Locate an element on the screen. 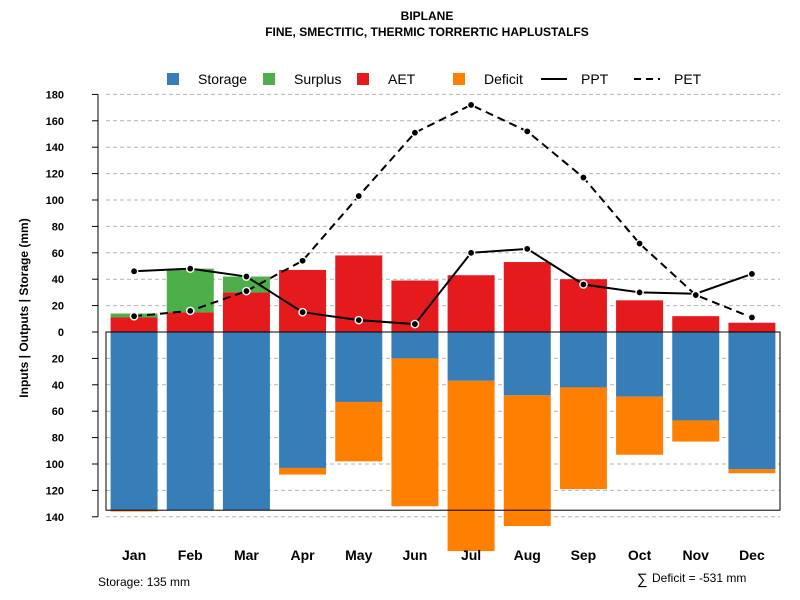 This screenshot has width=800, height=600. legend: Storage Surplus AET Deficit PPT PET is located at coordinates (434, 79).